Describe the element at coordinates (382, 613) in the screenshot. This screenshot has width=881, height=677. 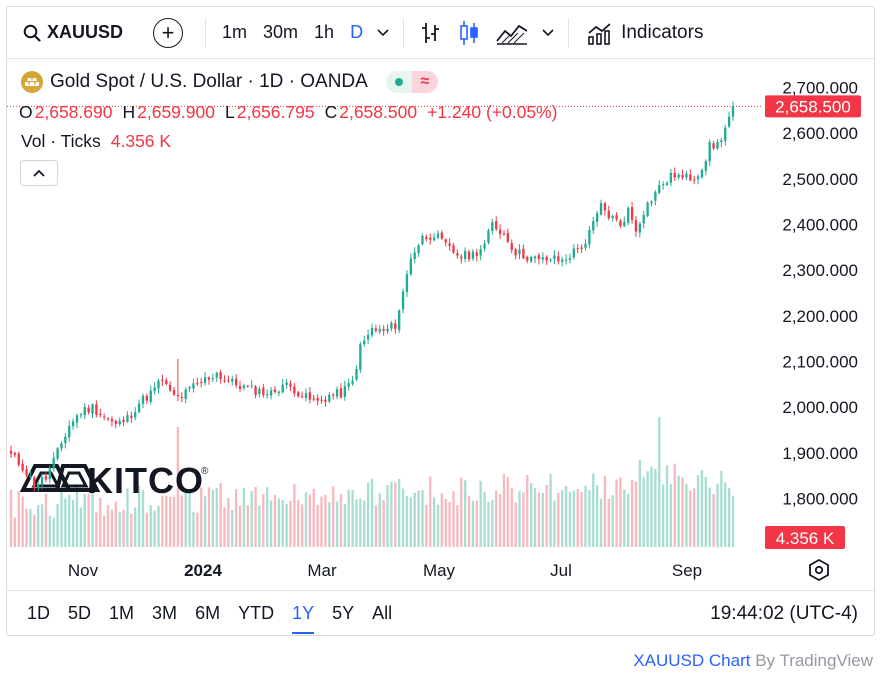
I see `range-all: All` at that location.